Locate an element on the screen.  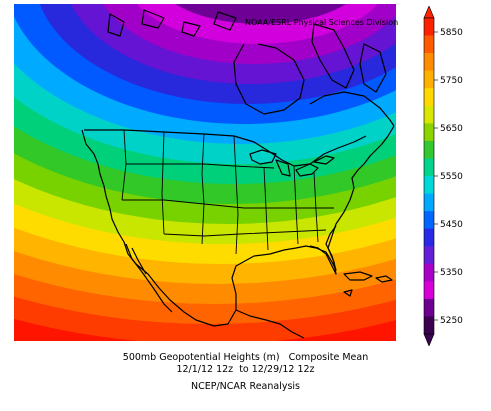
colorbar: 5850 5750 5650 5550 5450 5350 5250 is located at coordinates (443, 176).